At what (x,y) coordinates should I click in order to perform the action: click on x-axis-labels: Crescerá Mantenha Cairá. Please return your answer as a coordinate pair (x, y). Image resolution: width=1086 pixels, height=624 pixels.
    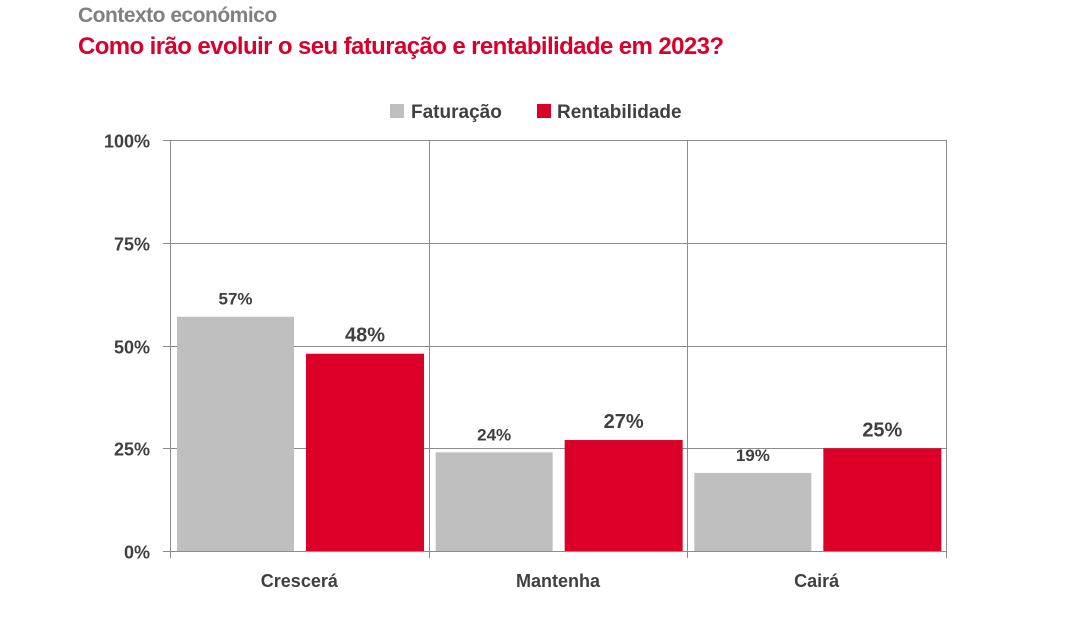
    Looking at the image, I should click on (550, 581).